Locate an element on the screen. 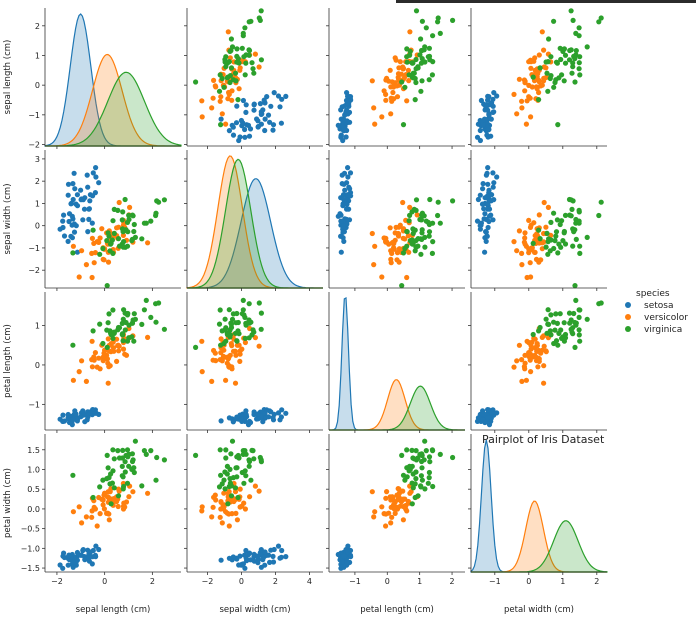  x-tick-label: −2 is located at coordinates (208, 581).